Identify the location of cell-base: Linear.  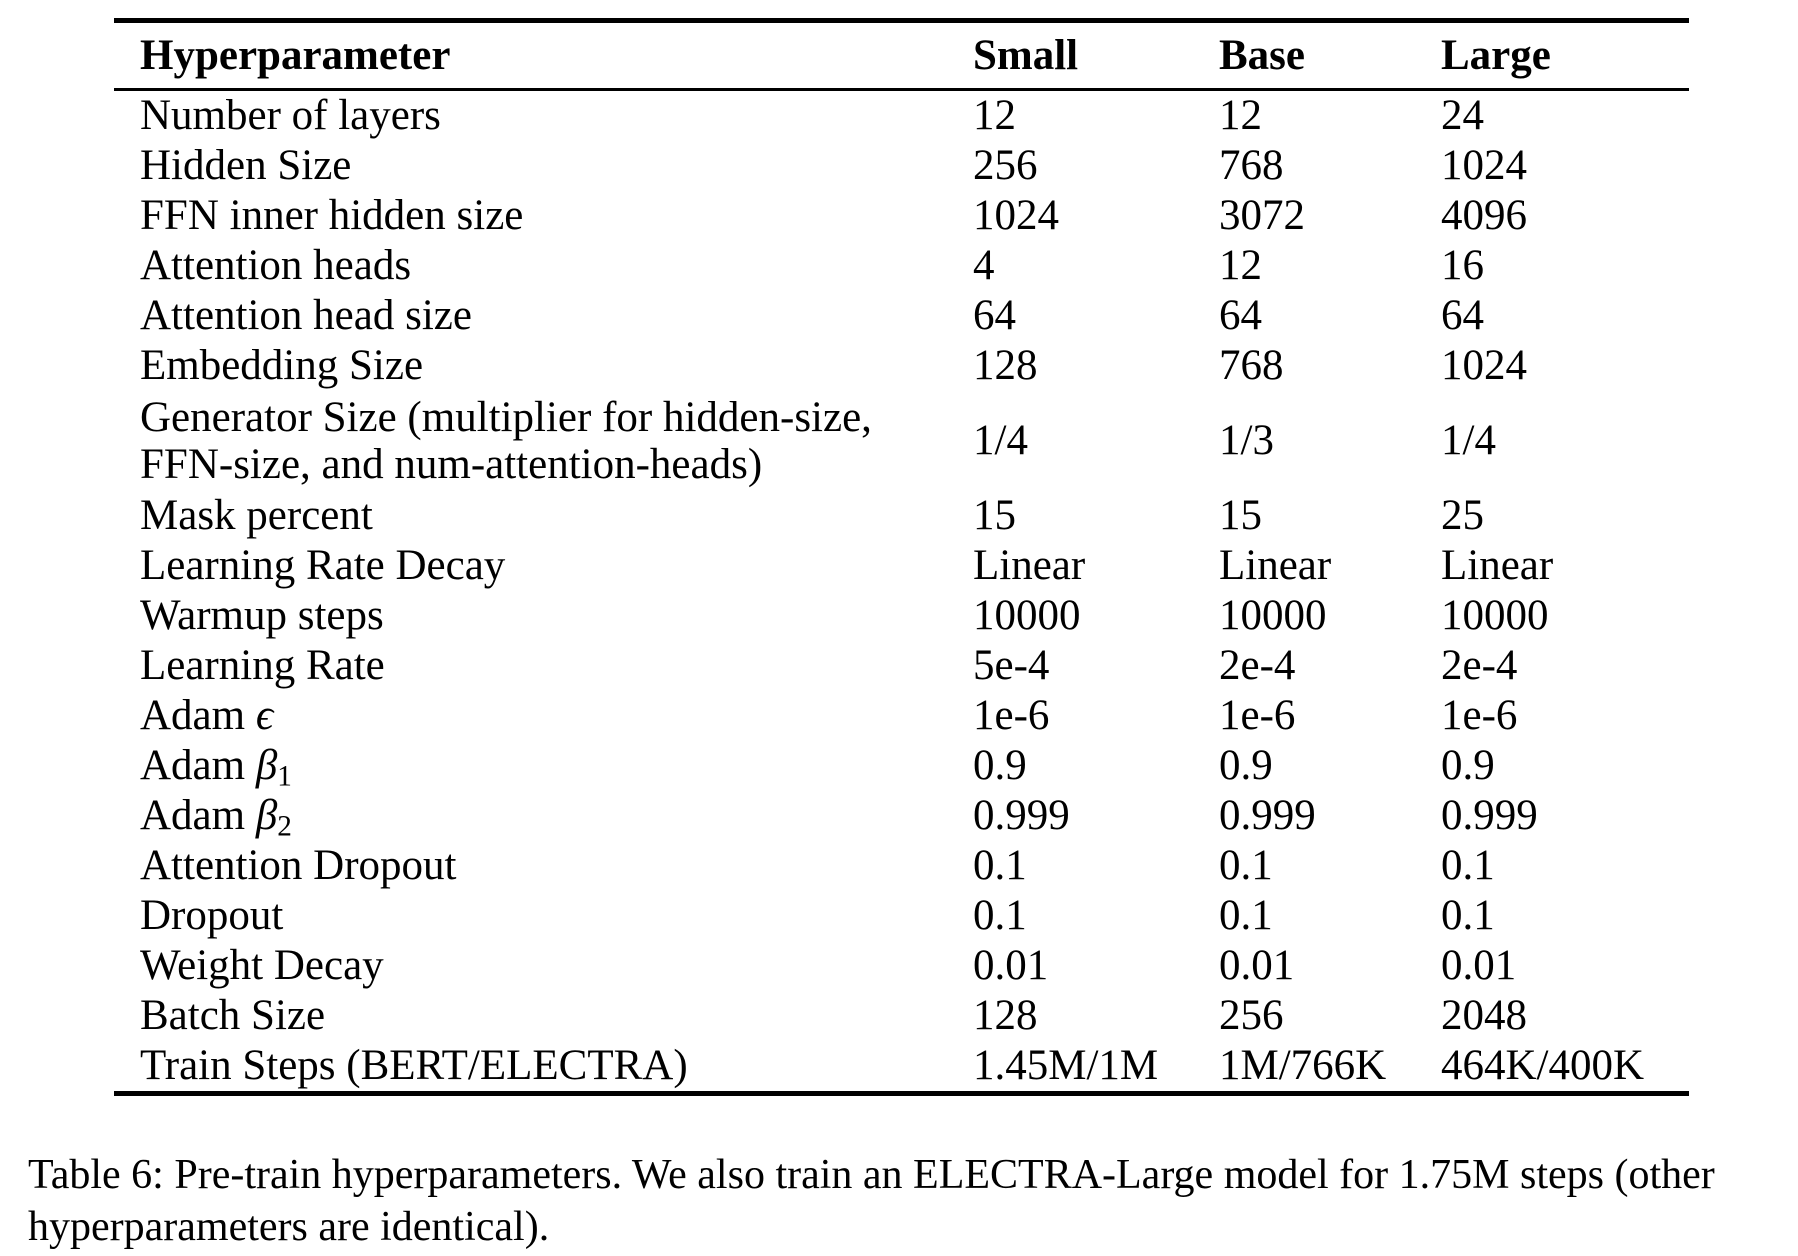
(1275, 565).